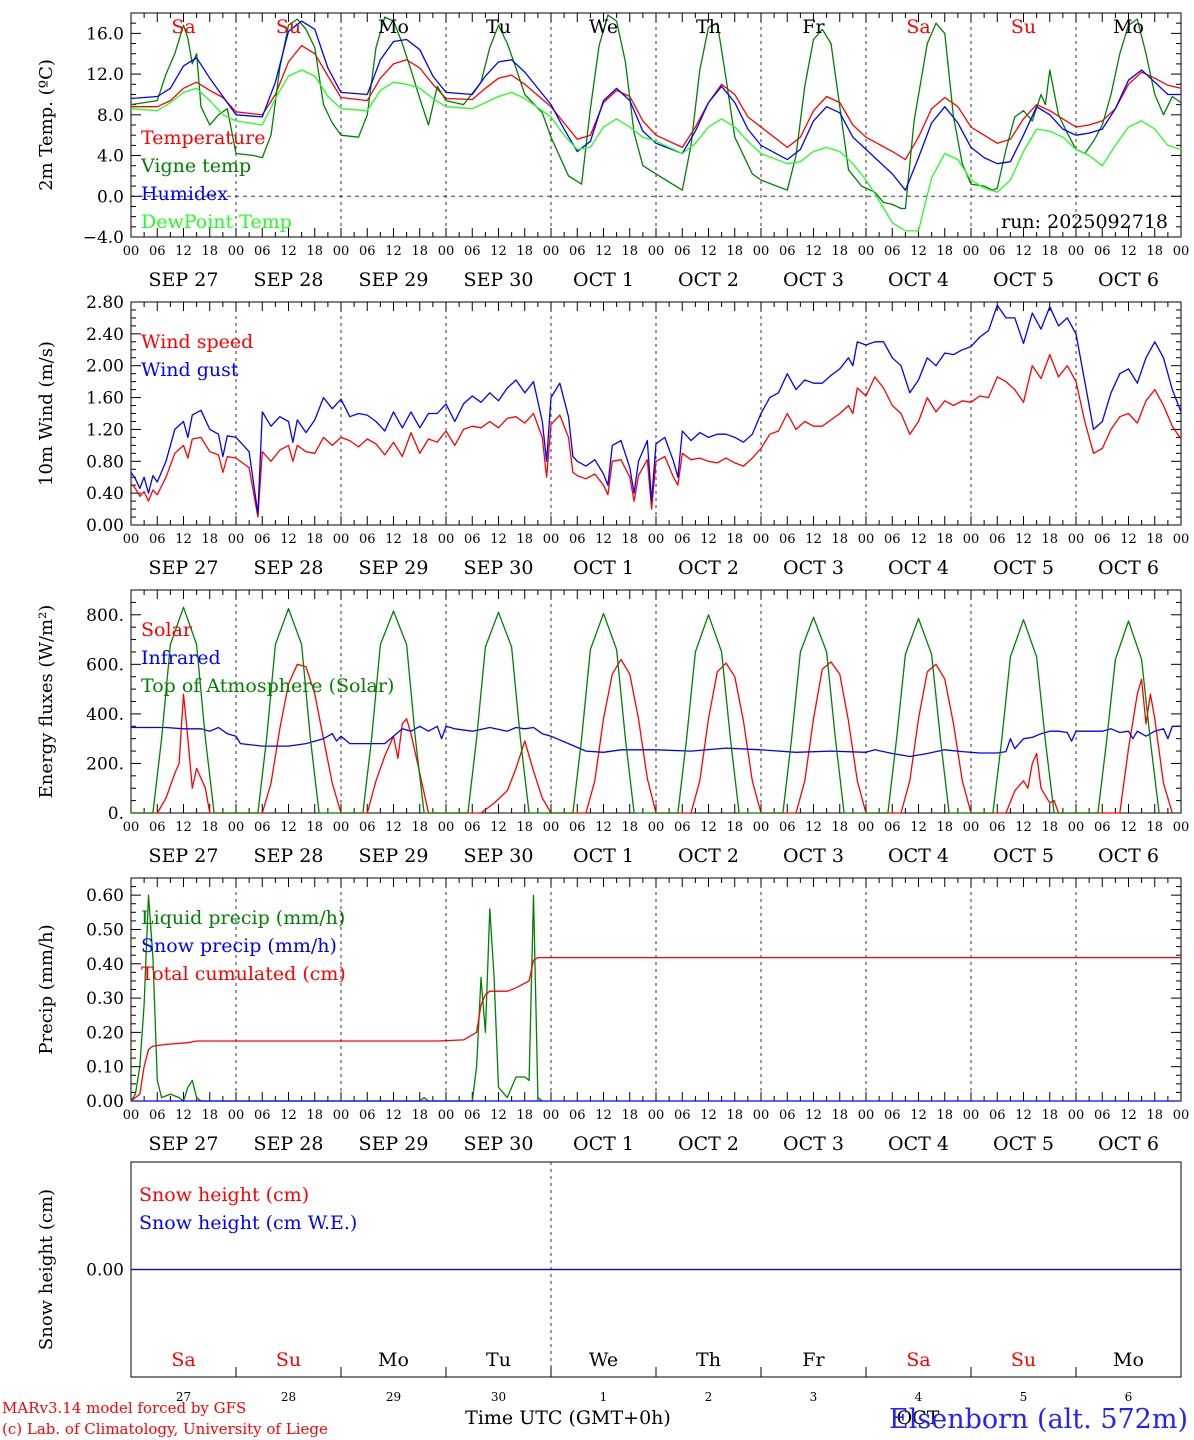  Describe the element at coordinates (190, 370) in the screenshot. I see `legend-entry: Wind gust` at that location.